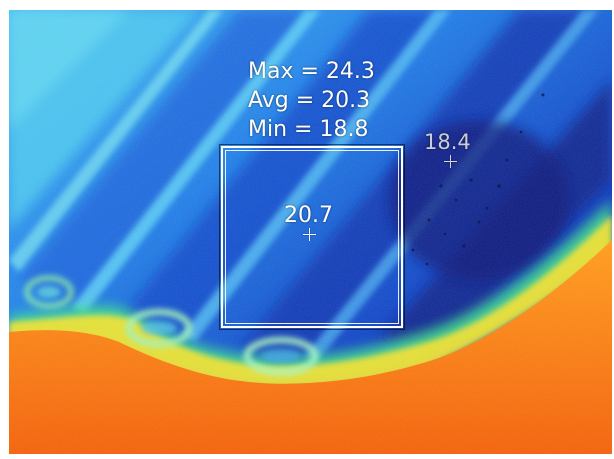 The height and width of the screenshot is (459, 614). I want to click on avg-temperature-readout: Avg = 20.3, so click(309, 100).